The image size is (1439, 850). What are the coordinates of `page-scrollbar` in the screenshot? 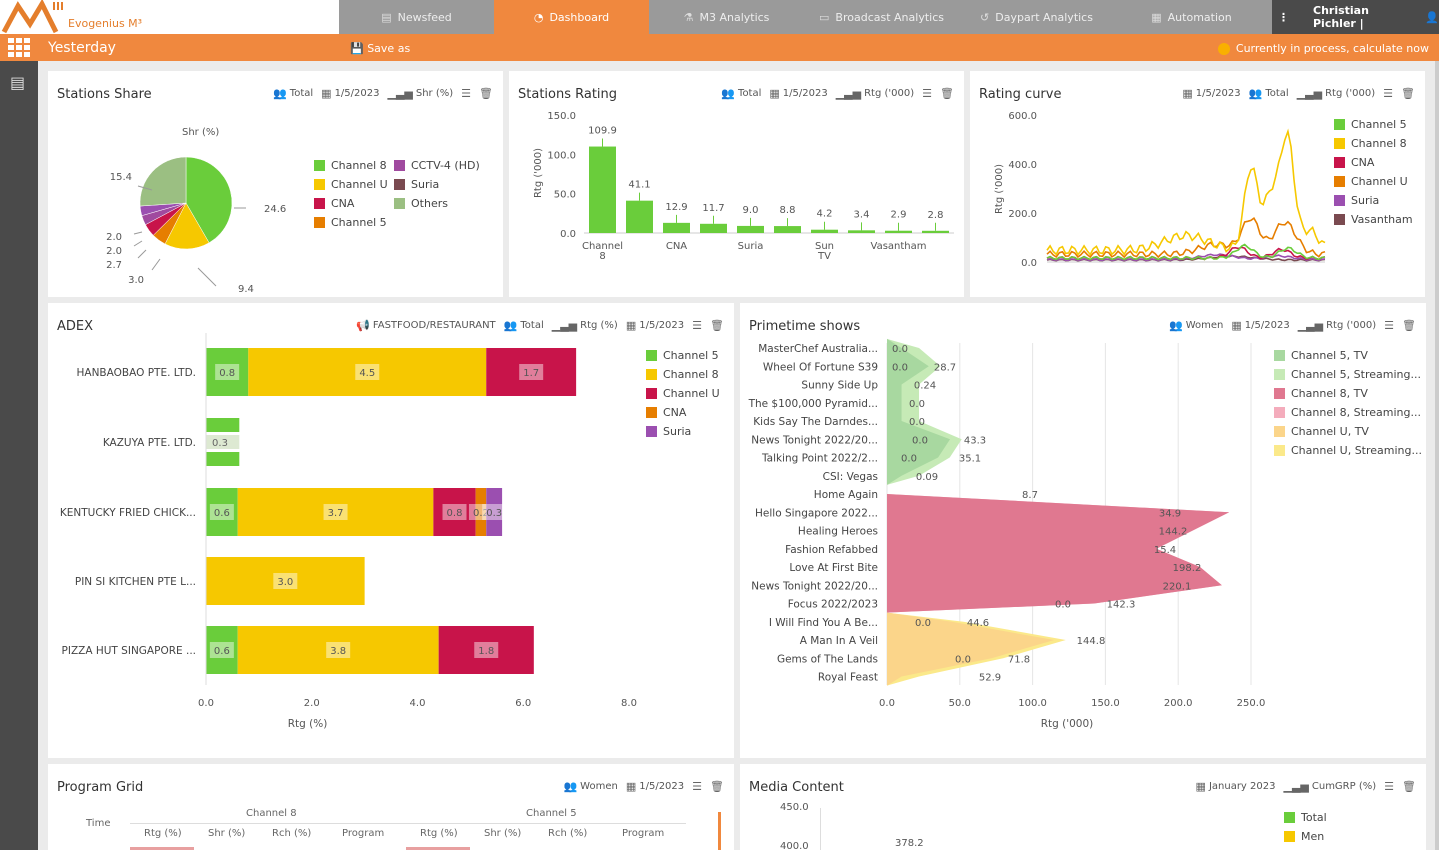 It's located at (1437, 455).